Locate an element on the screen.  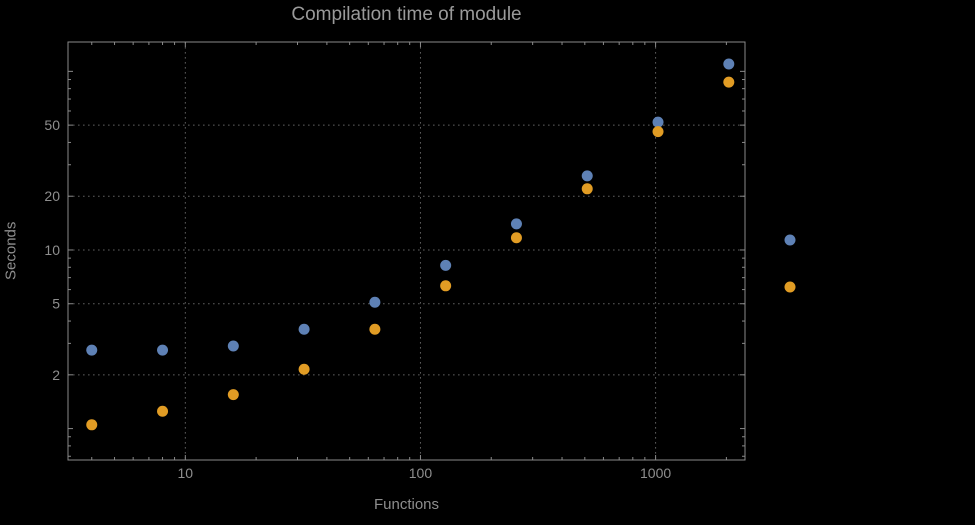
y-tick-label: 2 is located at coordinates (56, 375).